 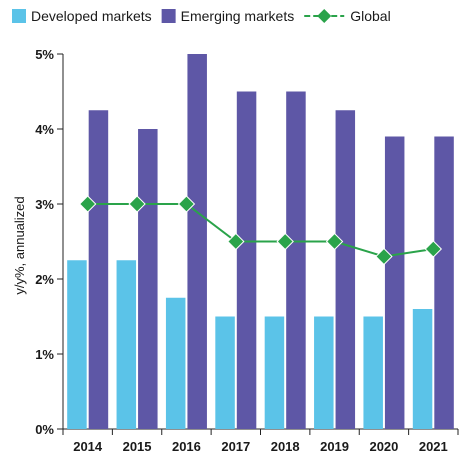 I want to click on global-point-2019, so click(x=334, y=241).